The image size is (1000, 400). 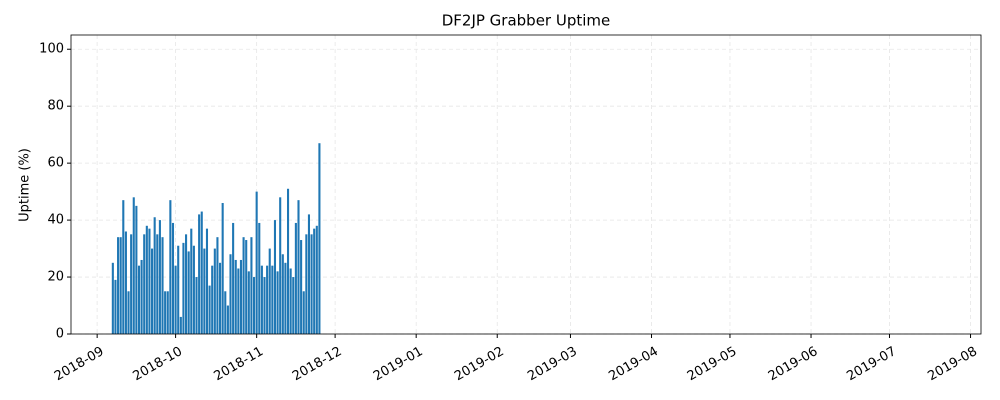 What do you see at coordinates (952, 364) in the screenshot?
I see `x-tick-label: 2019-08` at bounding box center [952, 364].